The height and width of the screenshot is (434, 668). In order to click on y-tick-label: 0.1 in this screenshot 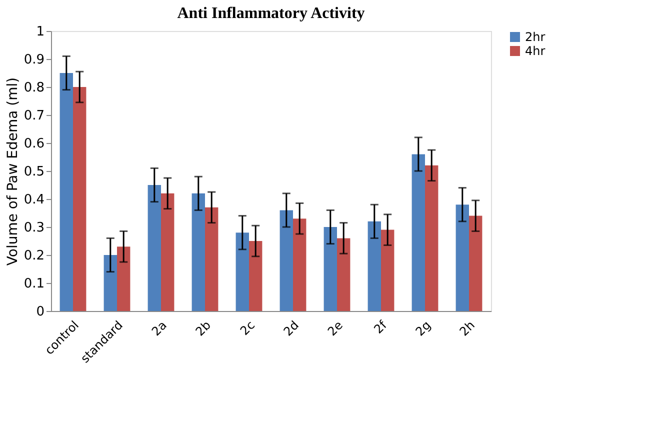, I will do `click(34, 284)`.